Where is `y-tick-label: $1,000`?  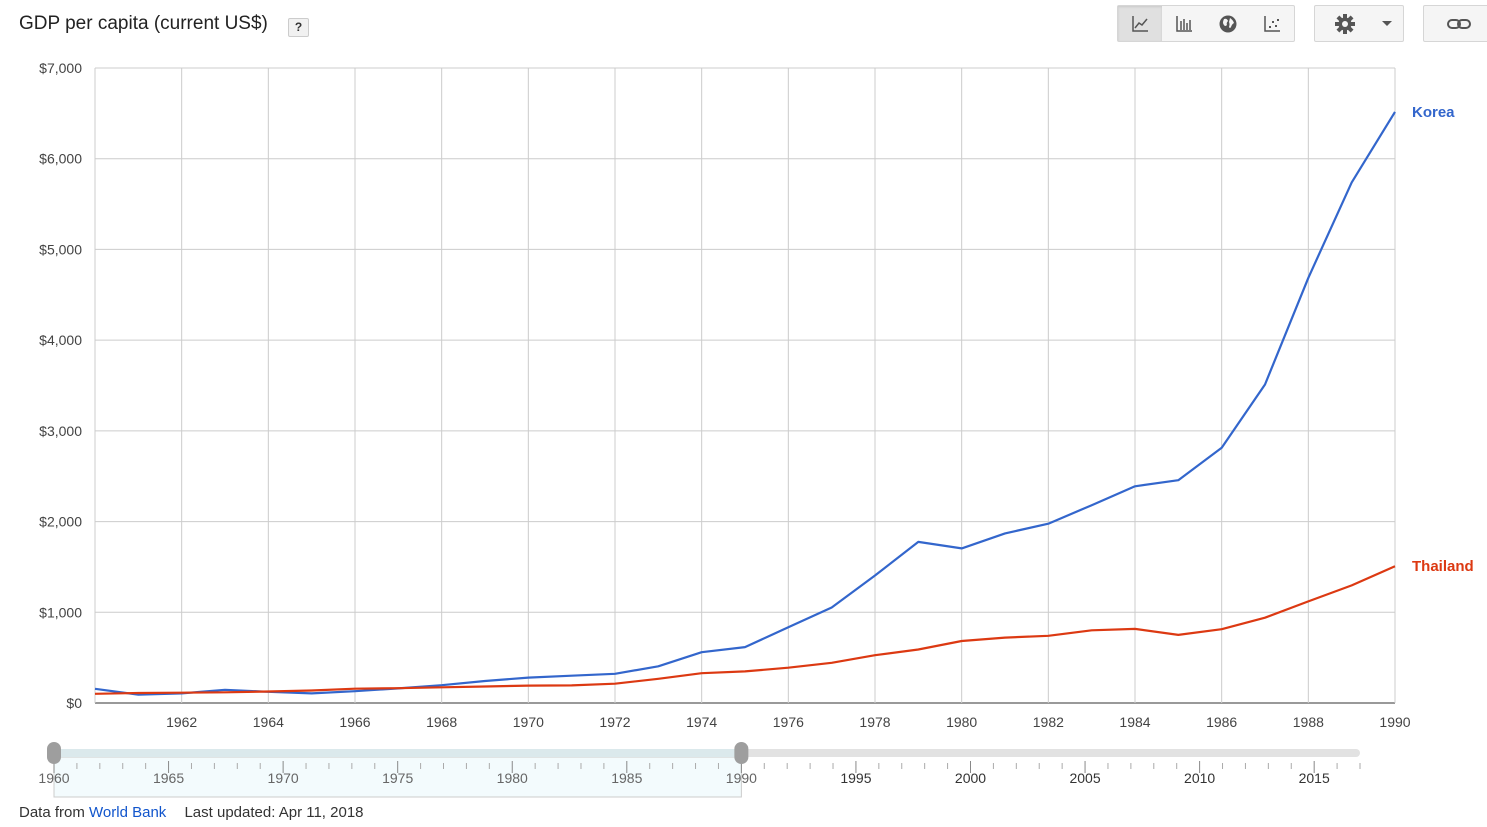
y-tick-label: $1,000 is located at coordinates (60, 612).